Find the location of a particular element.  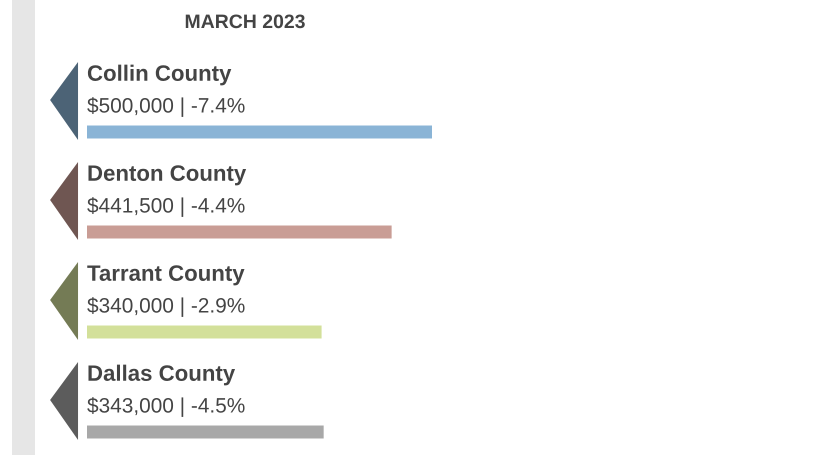

y-tick-label: Tarrant County is located at coordinates (166, 275).